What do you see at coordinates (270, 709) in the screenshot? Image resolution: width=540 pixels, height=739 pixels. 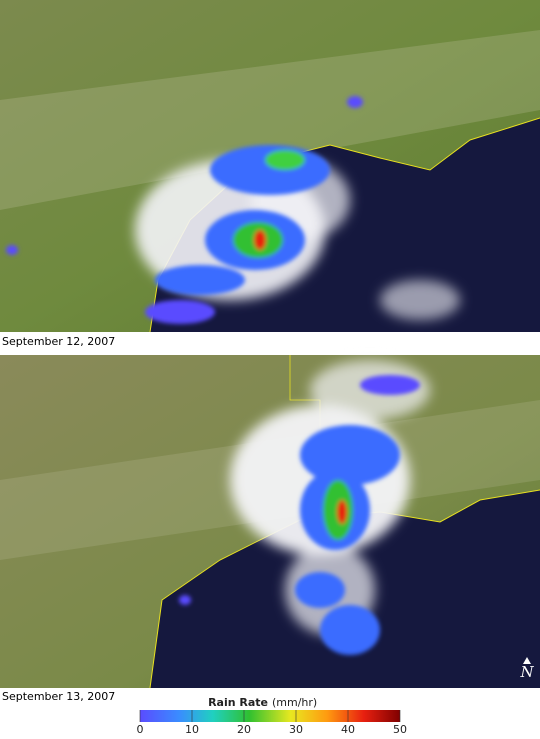 I see `legend: Rain Rate (mm/hr)` at bounding box center [270, 709].